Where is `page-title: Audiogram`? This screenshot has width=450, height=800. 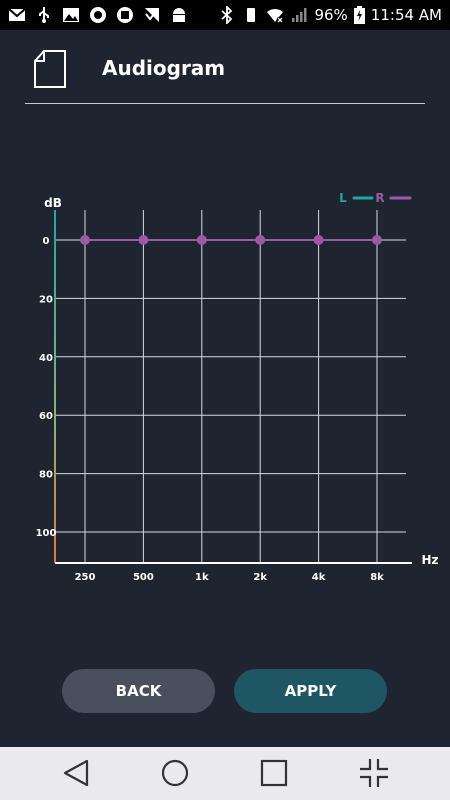
page-title: Audiogram is located at coordinates (164, 68).